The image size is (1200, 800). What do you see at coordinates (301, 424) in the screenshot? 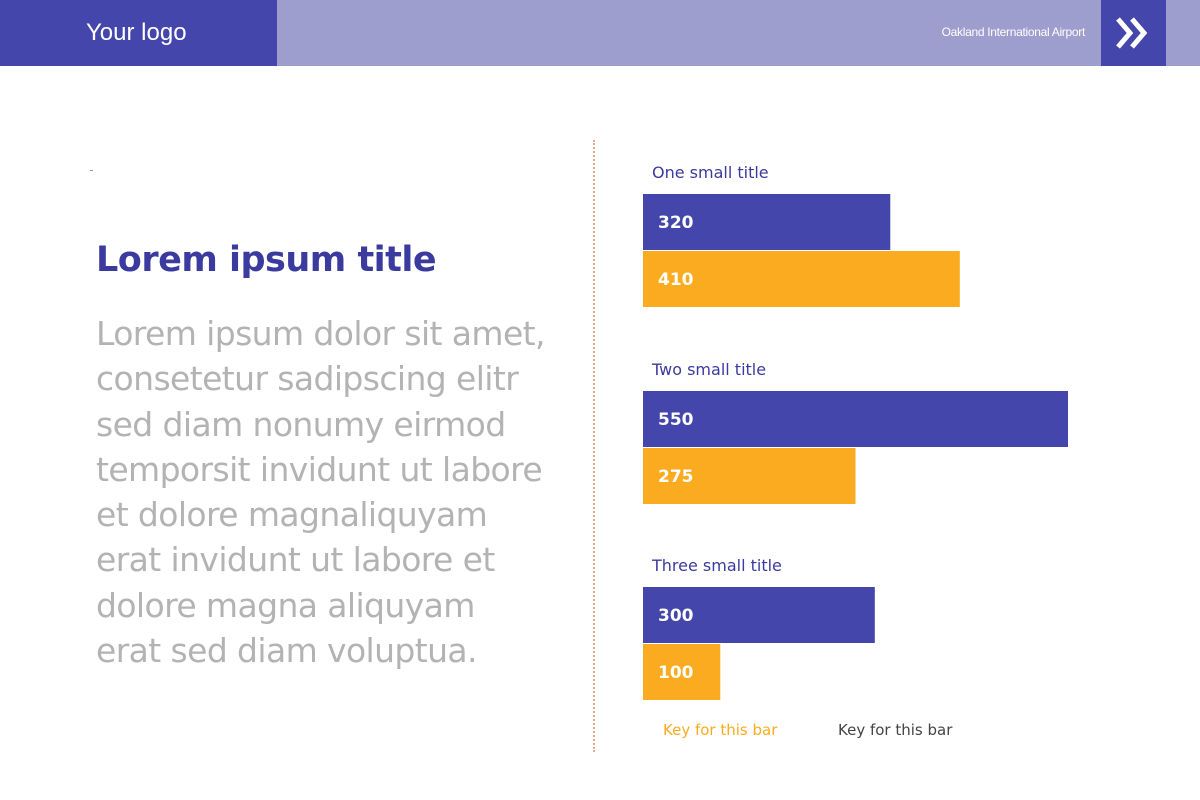
I see `body-line: sed diam nonumy eirmod` at bounding box center [301, 424].